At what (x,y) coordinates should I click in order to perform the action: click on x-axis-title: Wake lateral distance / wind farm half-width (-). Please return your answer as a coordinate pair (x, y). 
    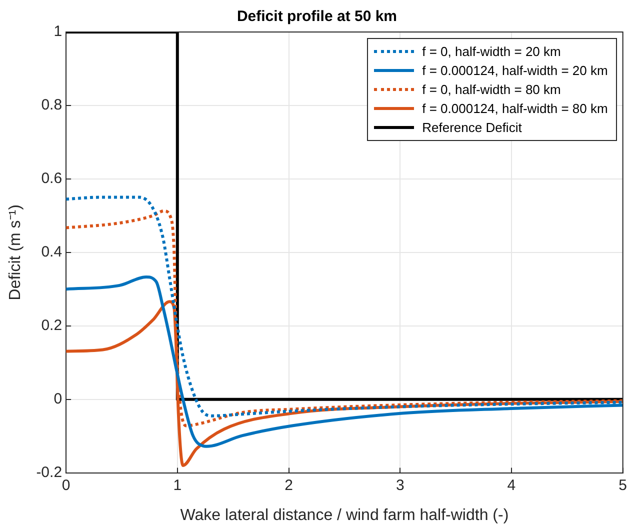
    Looking at the image, I should click on (344, 515).